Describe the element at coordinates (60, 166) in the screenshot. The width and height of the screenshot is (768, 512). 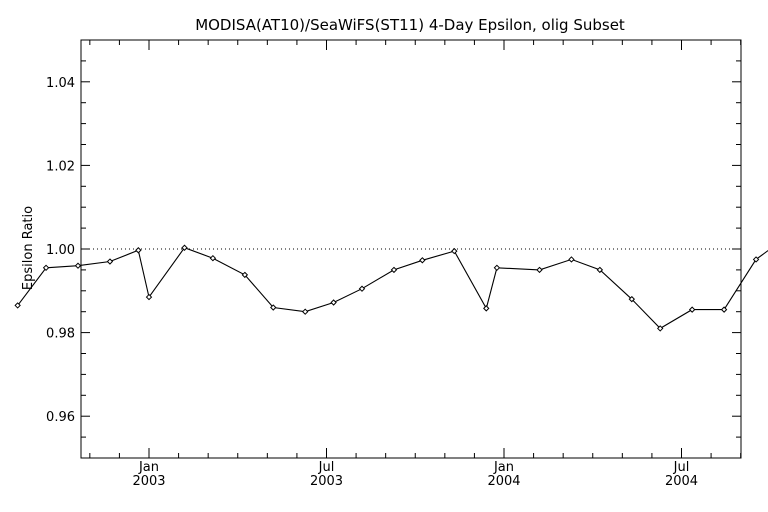
I see `y-tick-label: 1.02` at that location.